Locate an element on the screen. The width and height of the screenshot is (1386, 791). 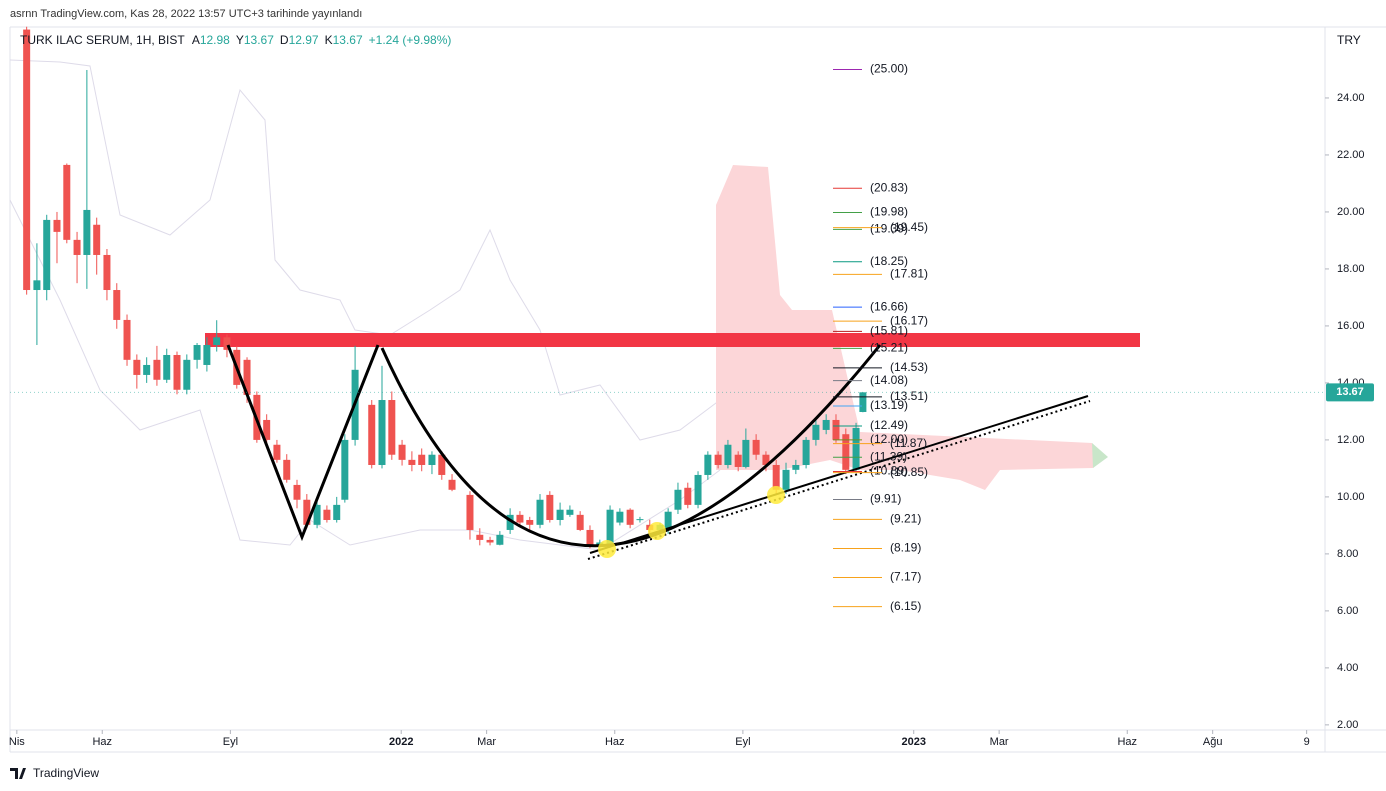
ohlc-value: 12.98 is located at coordinates (215, 40).